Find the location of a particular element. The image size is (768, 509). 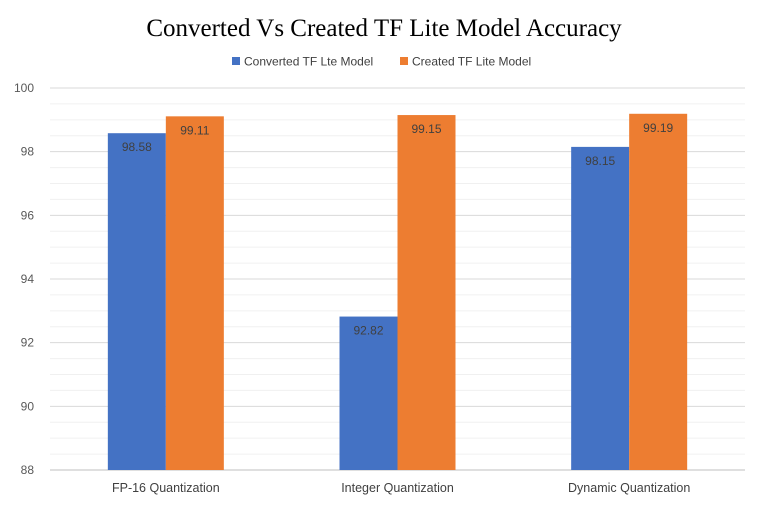

data-label: 99.15 is located at coordinates (426, 129).